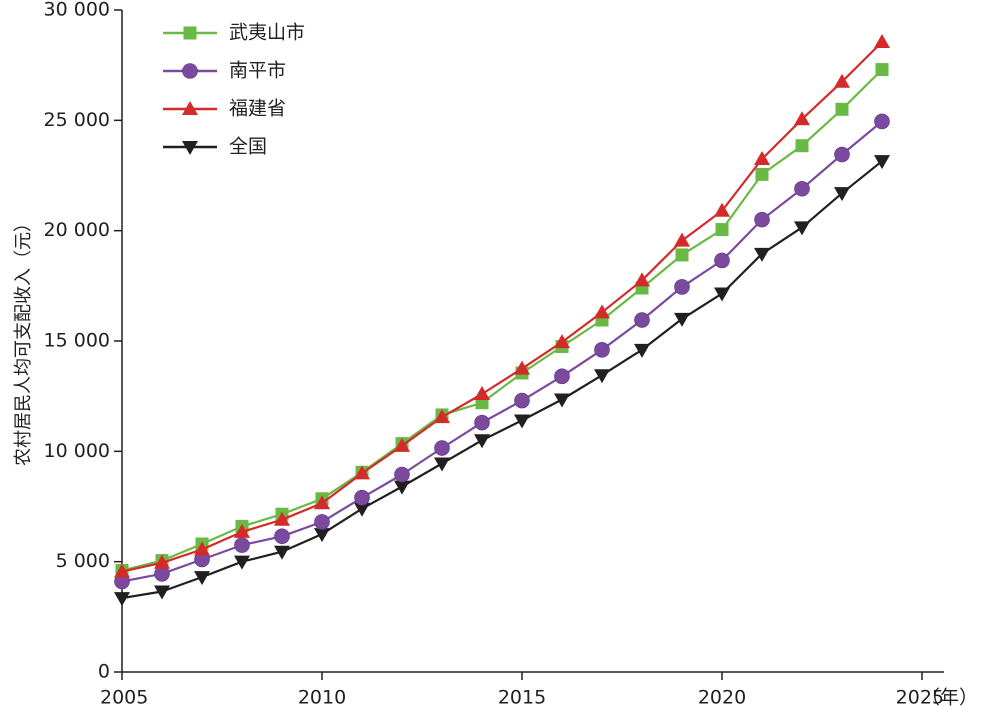 This screenshot has height=709, width=981. Describe the element at coordinates (257, 109) in the screenshot. I see `legend-label: 福建省` at that location.